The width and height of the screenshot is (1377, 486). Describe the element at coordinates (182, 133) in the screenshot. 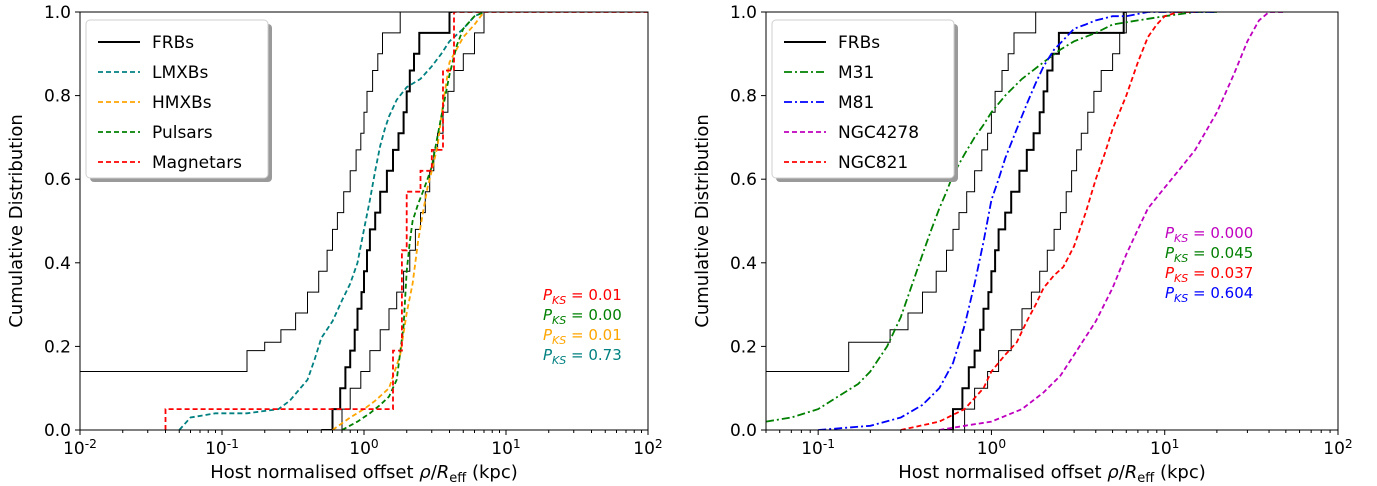

I see `legend-label-pulsars: Pulsars` at that location.